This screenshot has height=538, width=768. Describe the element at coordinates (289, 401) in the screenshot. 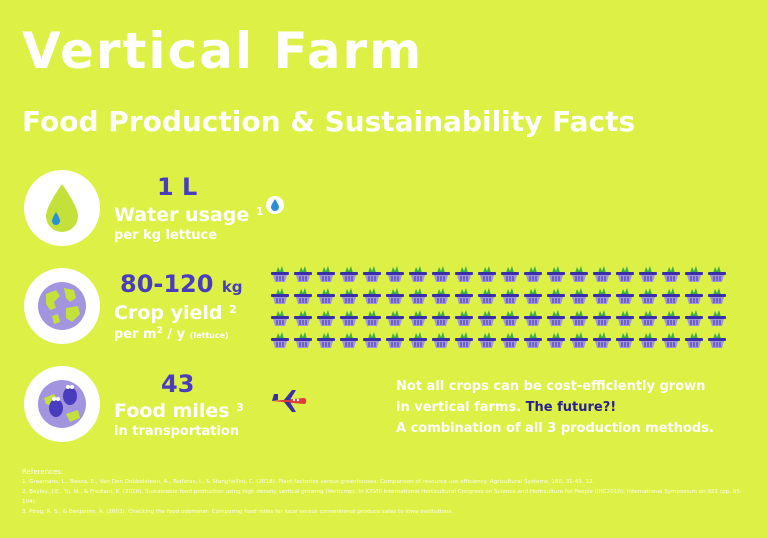

I see `airplane-icon` at that location.